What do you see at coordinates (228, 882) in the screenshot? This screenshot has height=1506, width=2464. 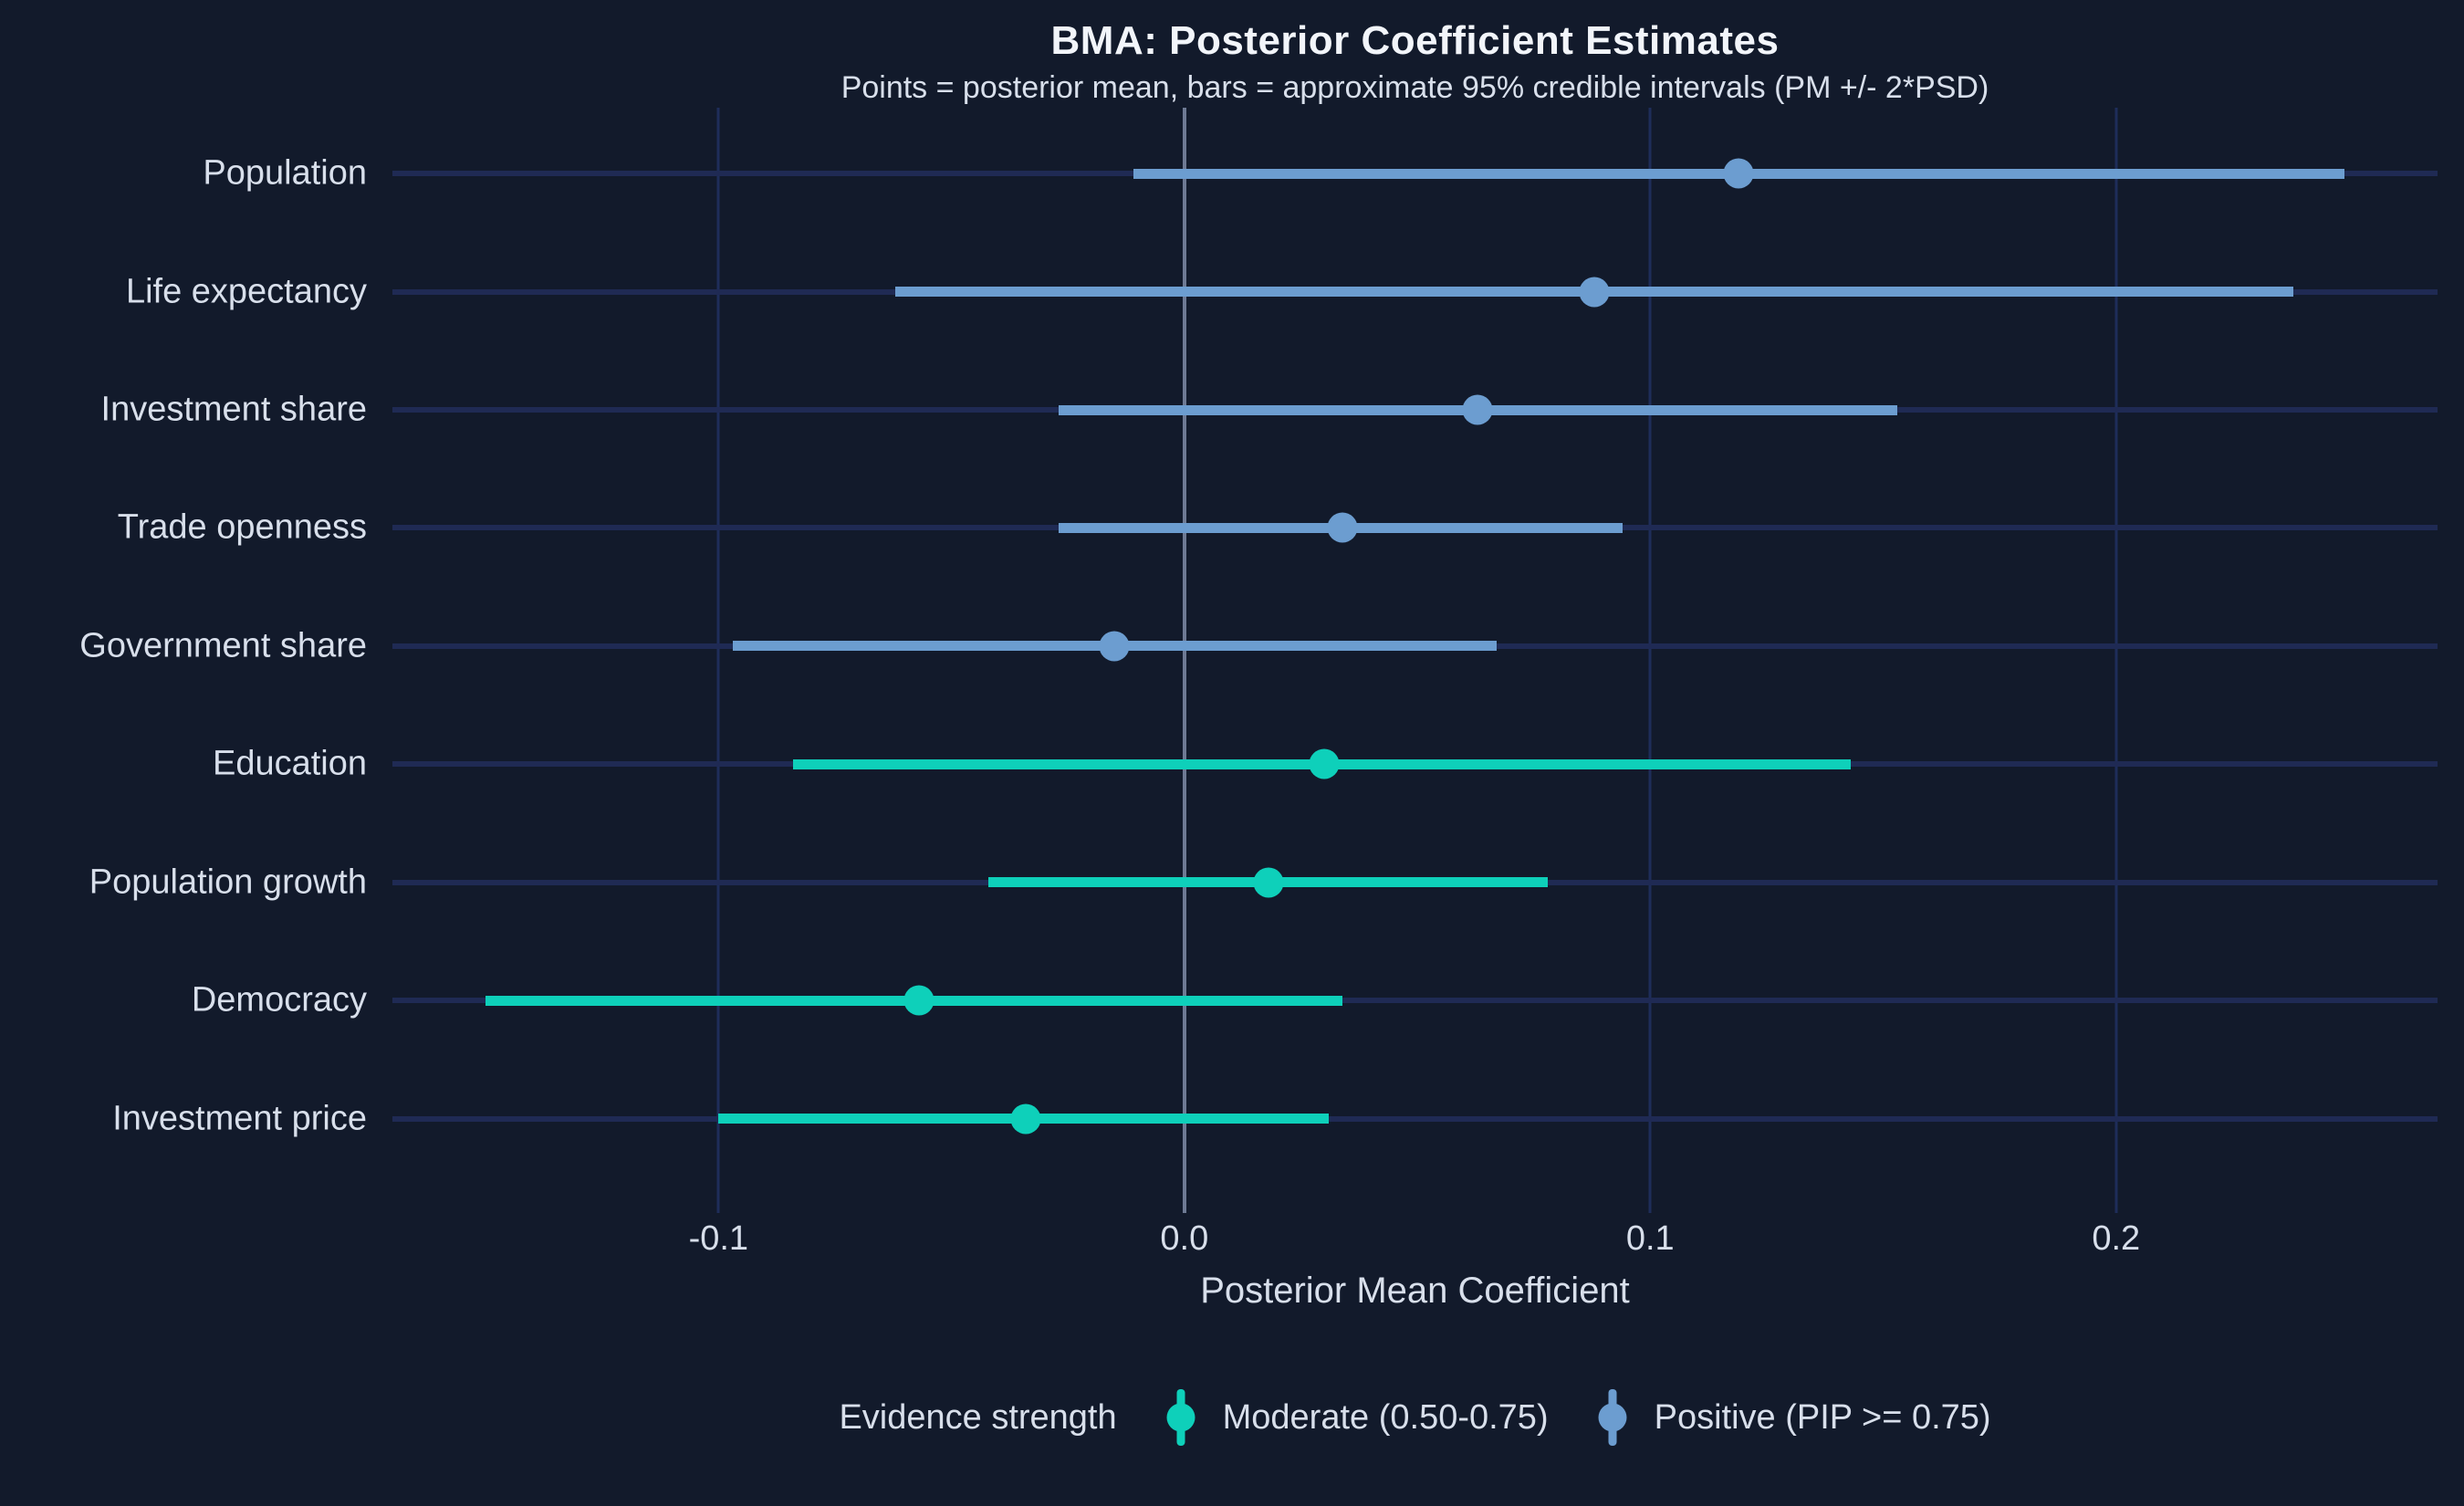 I see `y-axis-label: Population growth` at bounding box center [228, 882].